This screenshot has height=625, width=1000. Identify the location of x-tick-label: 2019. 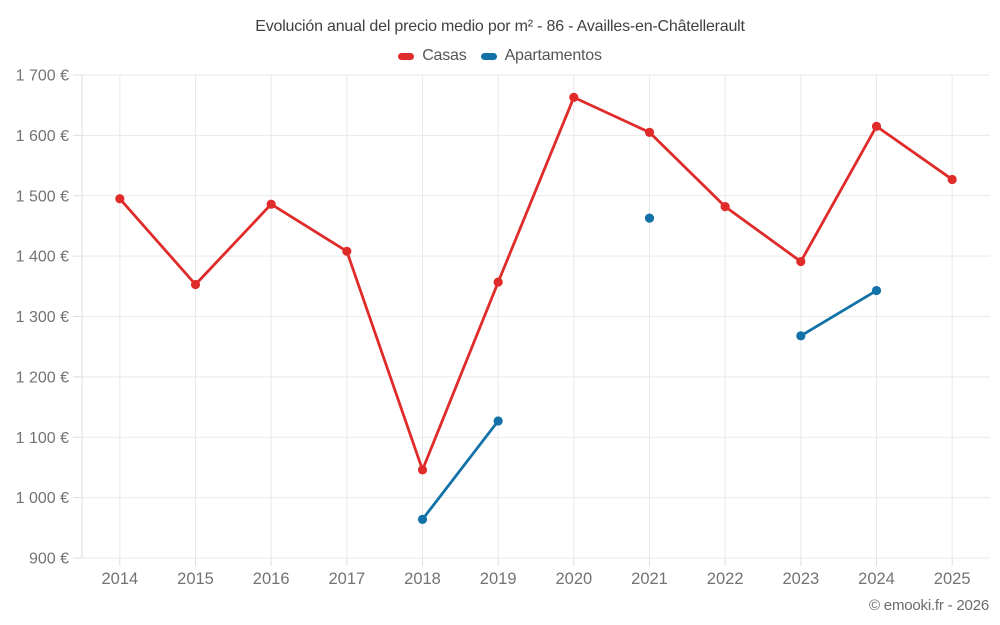
(498, 579).